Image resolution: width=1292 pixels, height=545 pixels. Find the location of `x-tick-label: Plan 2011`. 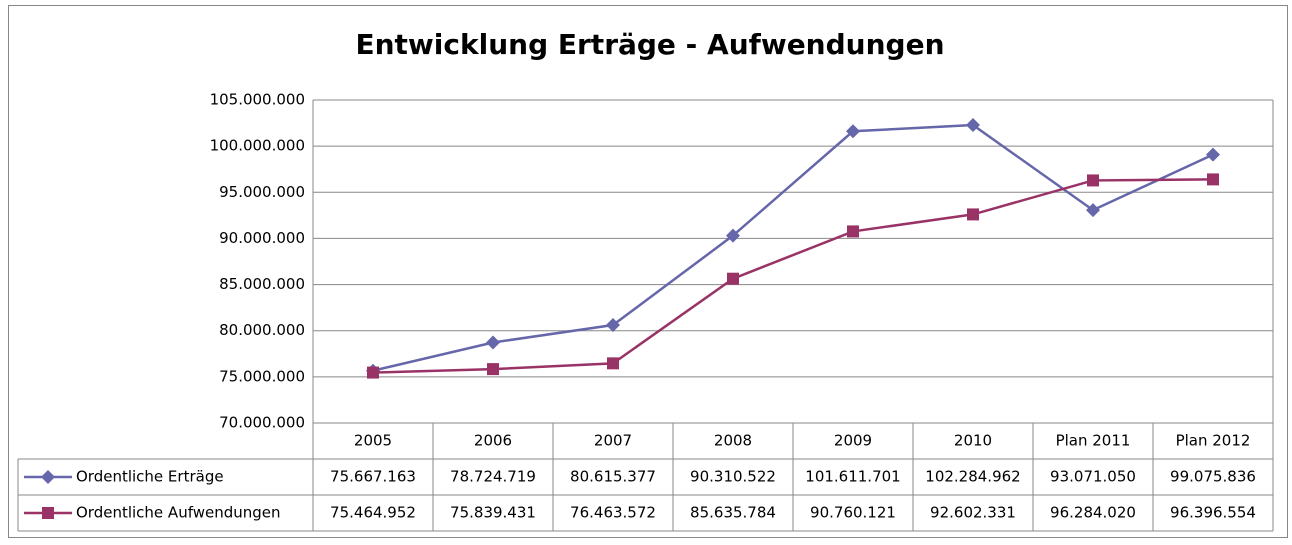

x-tick-label: Plan 2011 is located at coordinates (1093, 441).